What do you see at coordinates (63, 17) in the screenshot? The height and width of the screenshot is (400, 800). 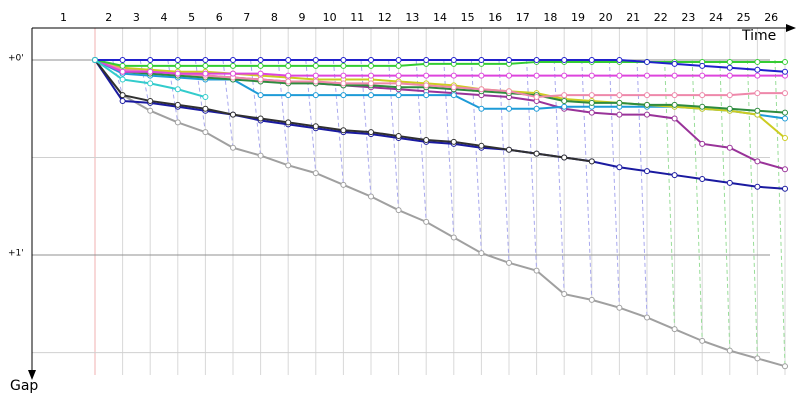 I see `x-tick-label: 1` at bounding box center [63, 17].